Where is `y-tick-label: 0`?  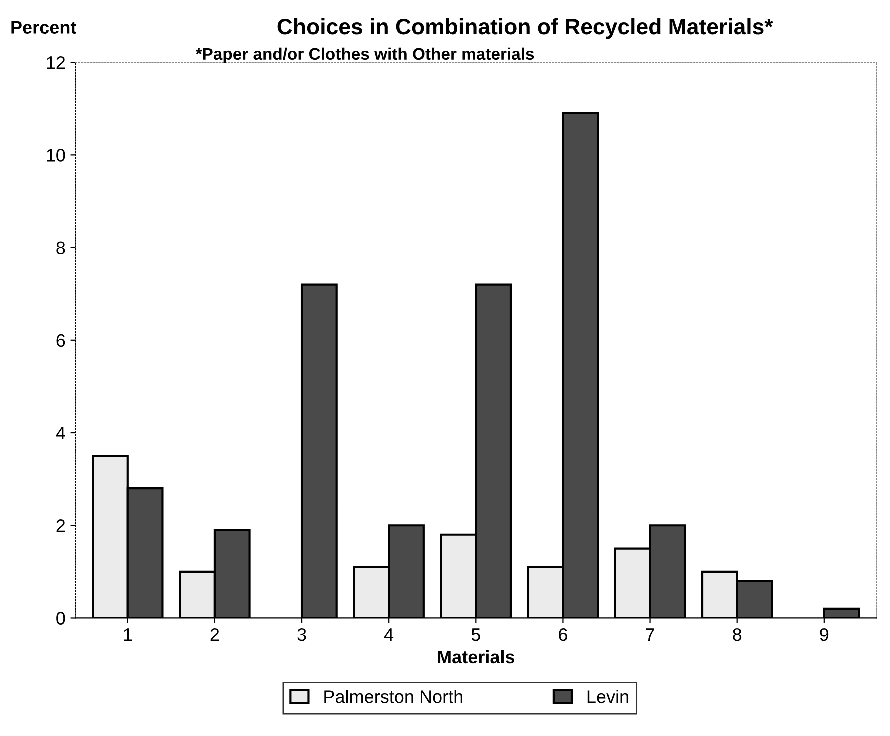 y-tick-label: 0 is located at coordinates (61, 618).